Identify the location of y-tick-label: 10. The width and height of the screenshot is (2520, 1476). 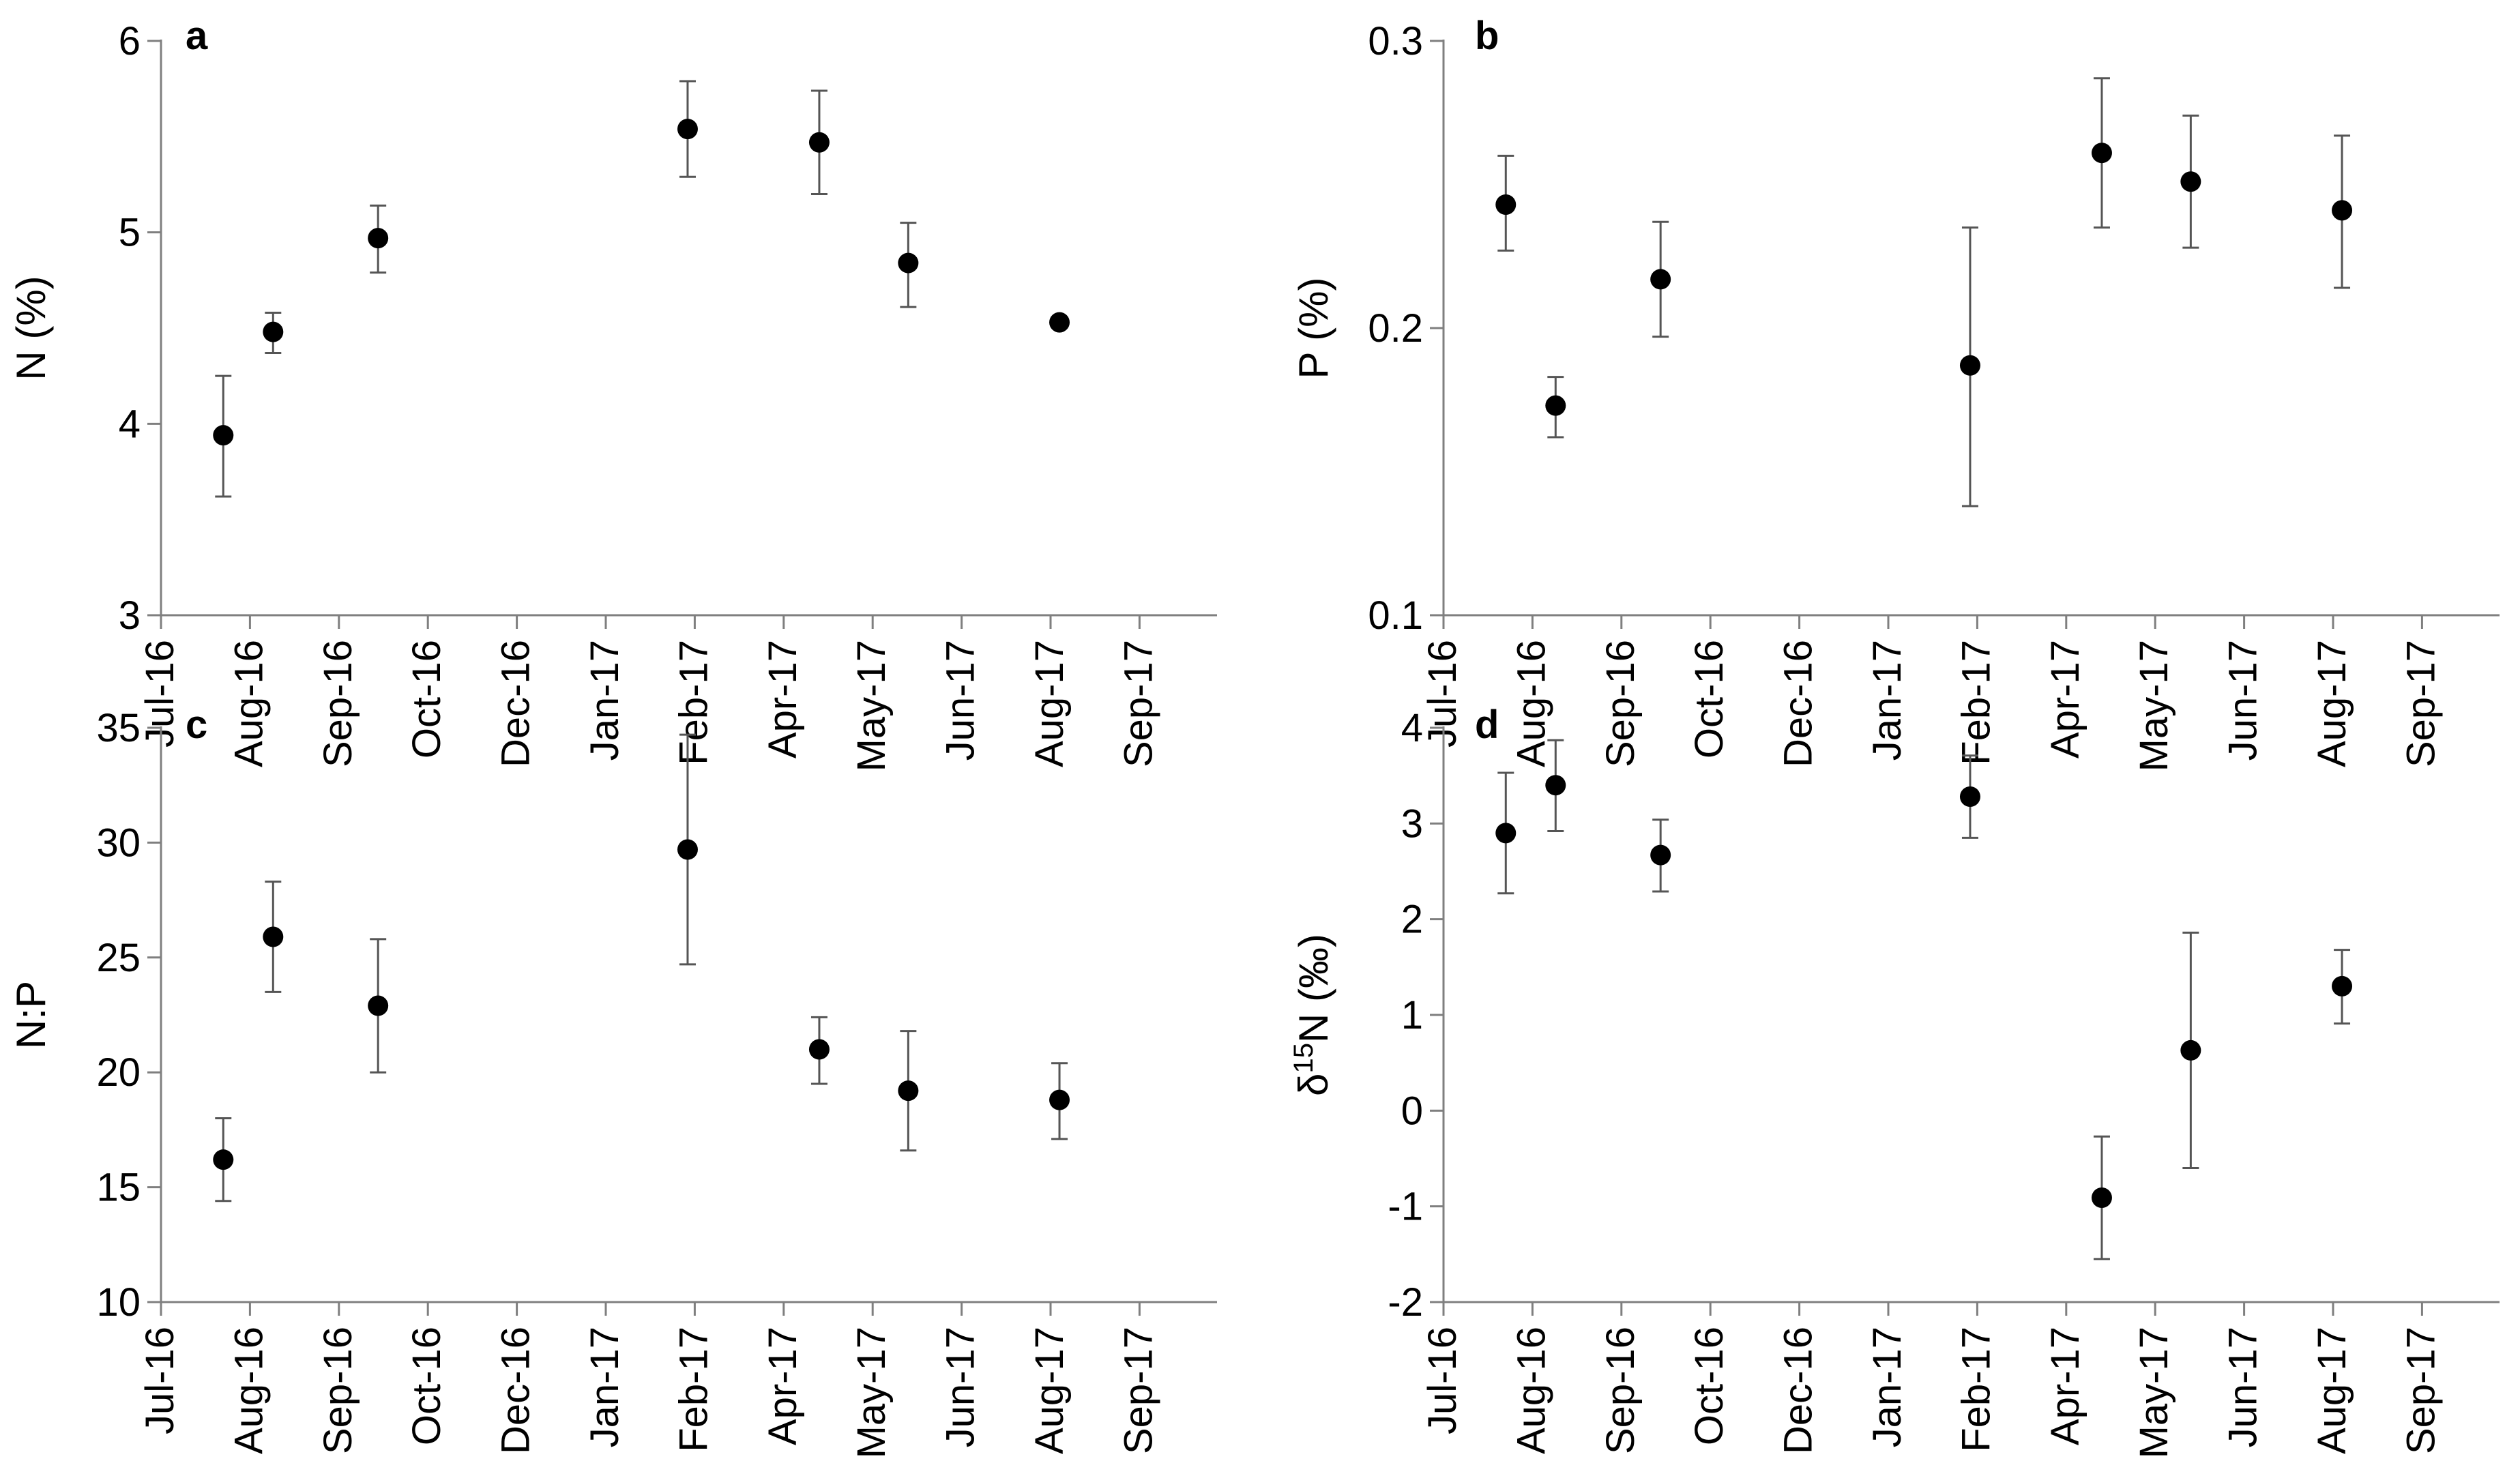
(118, 1302).